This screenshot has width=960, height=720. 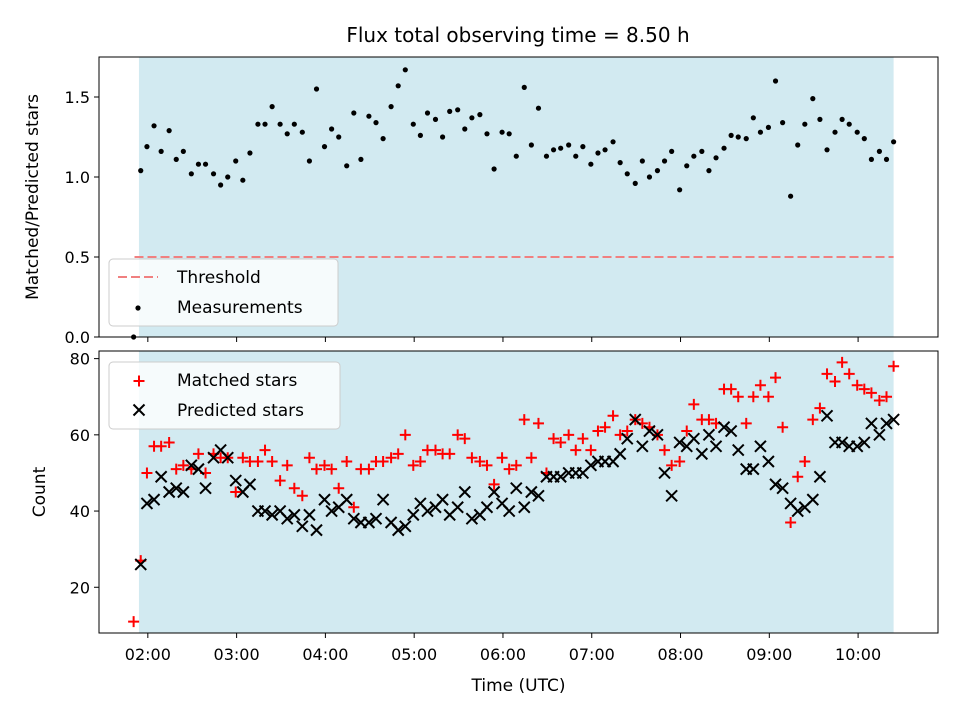 What do you see at coordinates (82, 217) in the screenshot?
I see `top-y-ticks: 0.0 0.5 1.0 1.5` at bounding box center [82, 217].